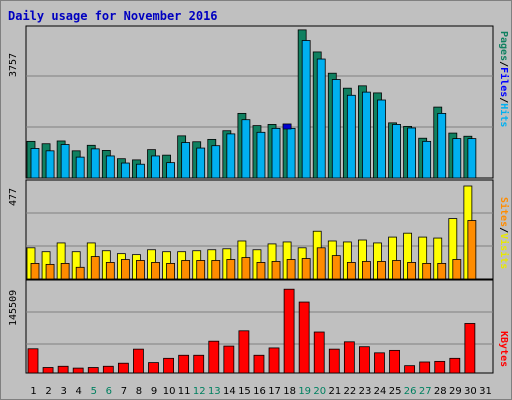 The image size is (512, 400). Describe the element at coordinates (334, 391) in the screenshot. I see `day-label-21: 21` at that location.